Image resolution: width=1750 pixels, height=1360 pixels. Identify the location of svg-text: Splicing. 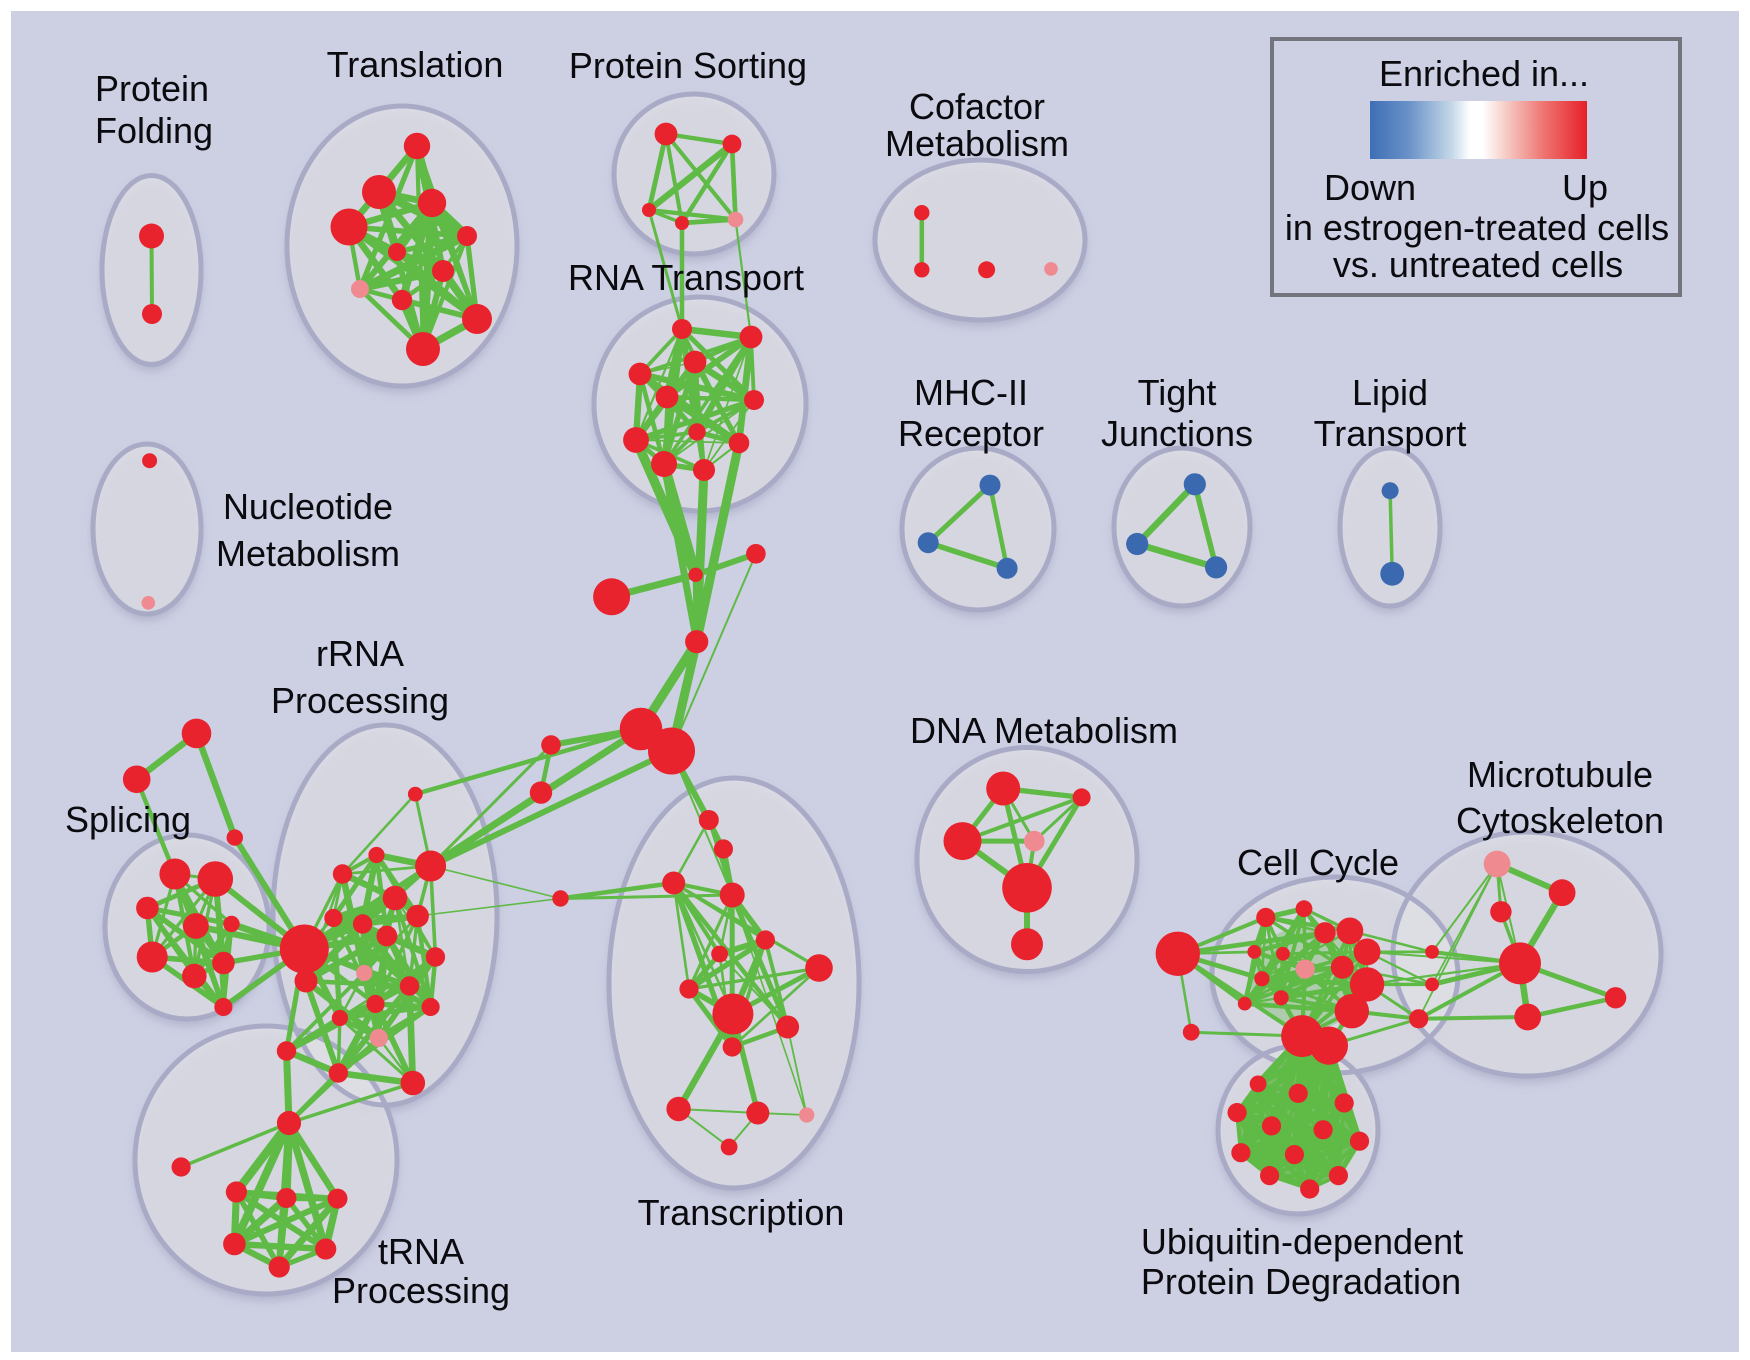
(128, 819).